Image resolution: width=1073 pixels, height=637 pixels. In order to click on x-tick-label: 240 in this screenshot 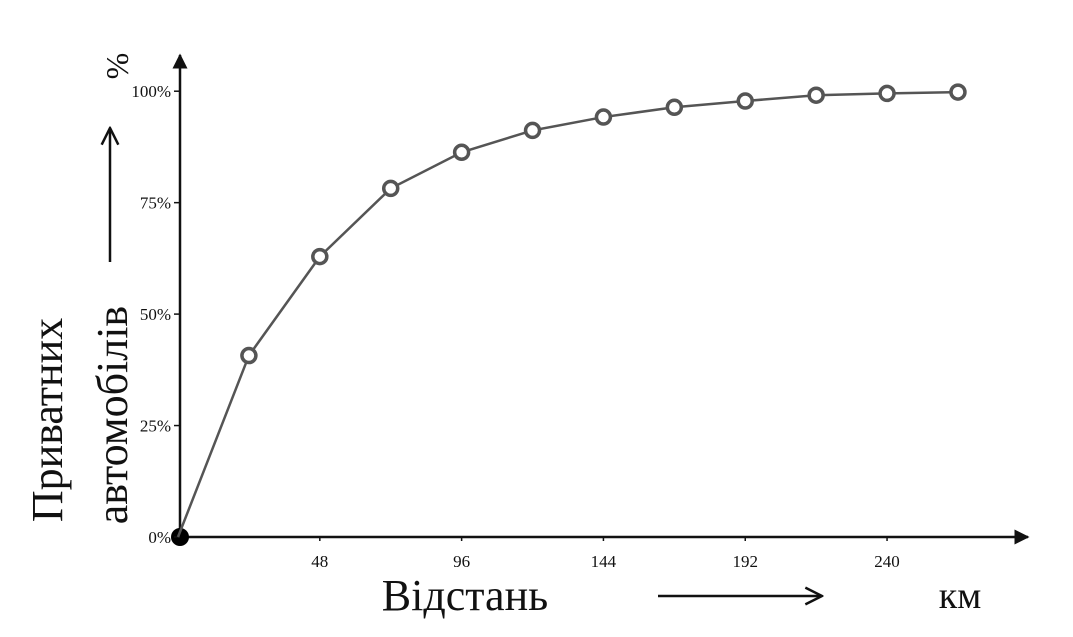, I will do `click(887, 561)`.